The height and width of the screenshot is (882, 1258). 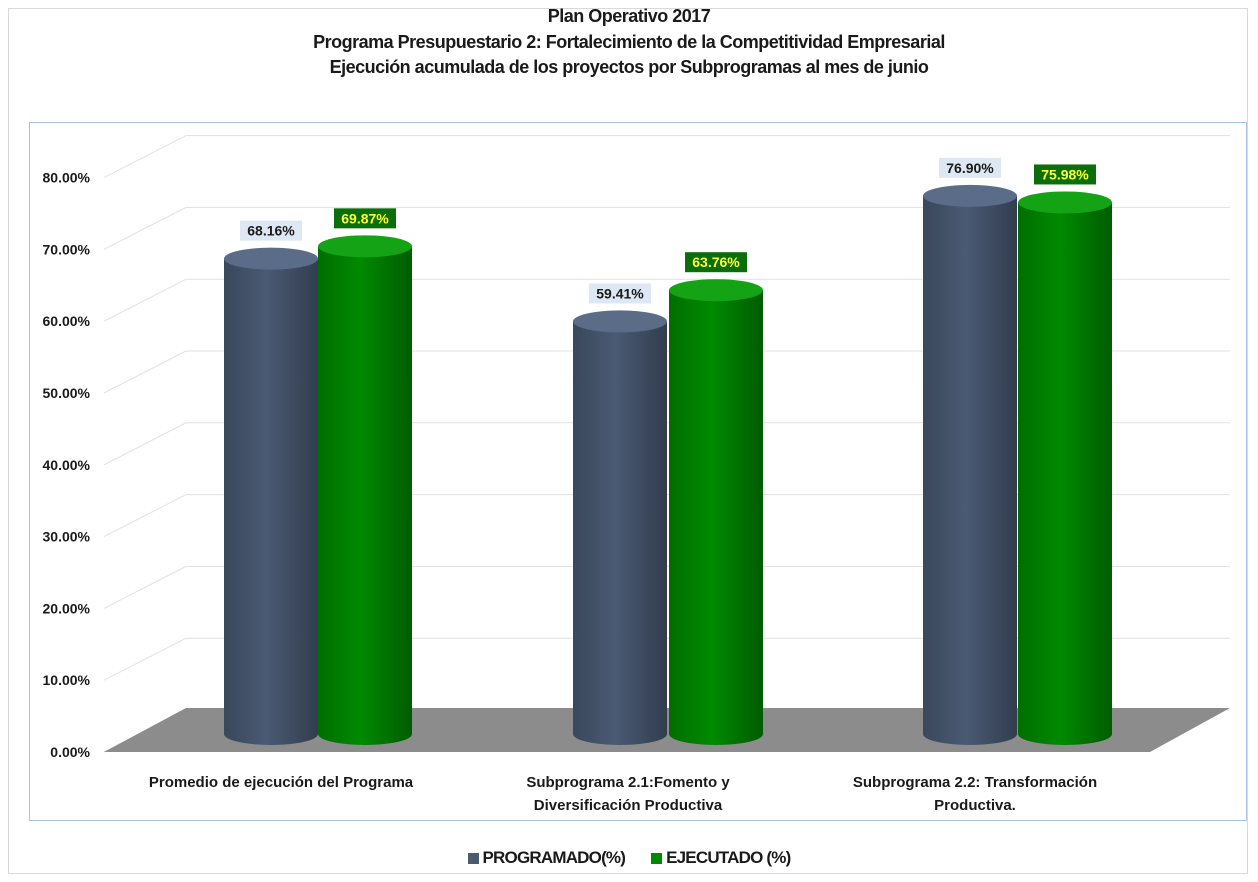 I want to click on y-tick-label: 80.00%, so click(x=67, y=178).